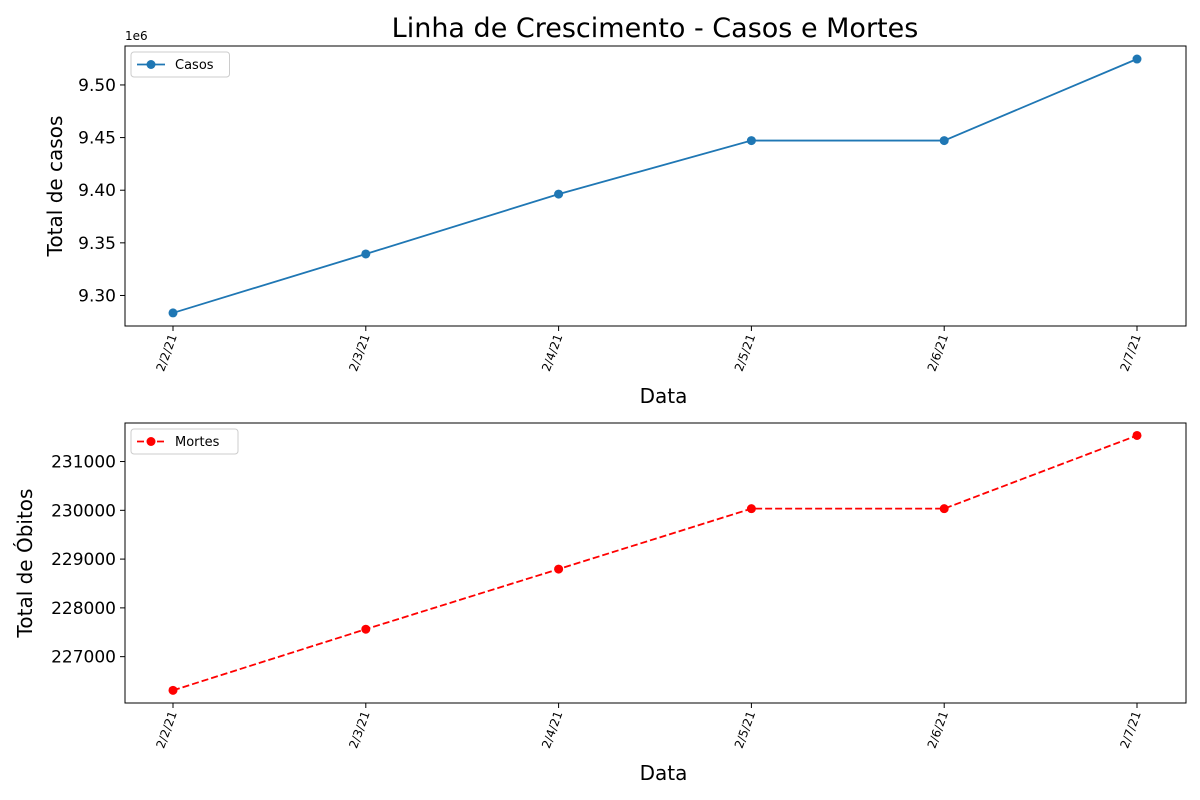  What do you see at coordinates (83, 463) in the screenshot?
I see `y-tick-label: 231000` at bounding box center [83, 463].